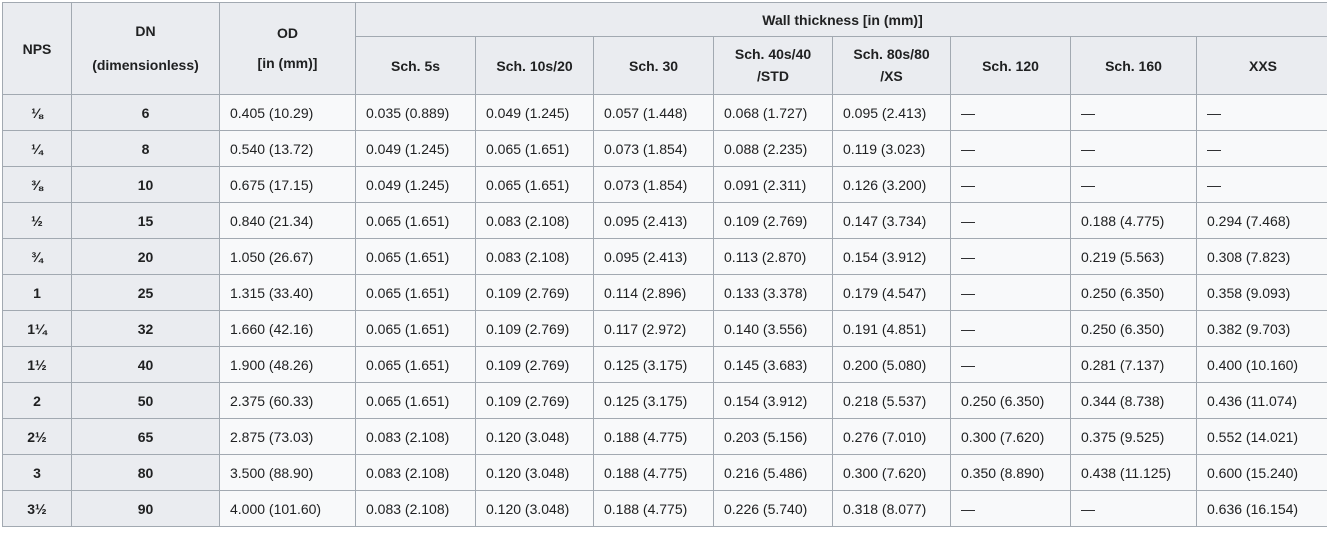 This screenshot has width=1327, height=540. Describe the element at coordinates (891, 184) in the screenshot. I see `wall-cell: 0.126 (3.200)` at that location.